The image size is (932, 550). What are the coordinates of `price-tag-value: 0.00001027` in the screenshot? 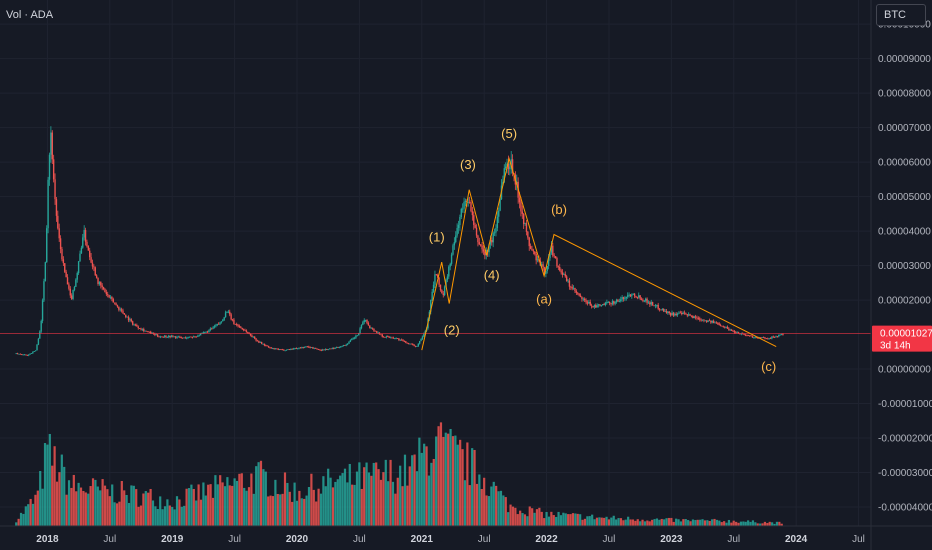 It's located at (906, 334).